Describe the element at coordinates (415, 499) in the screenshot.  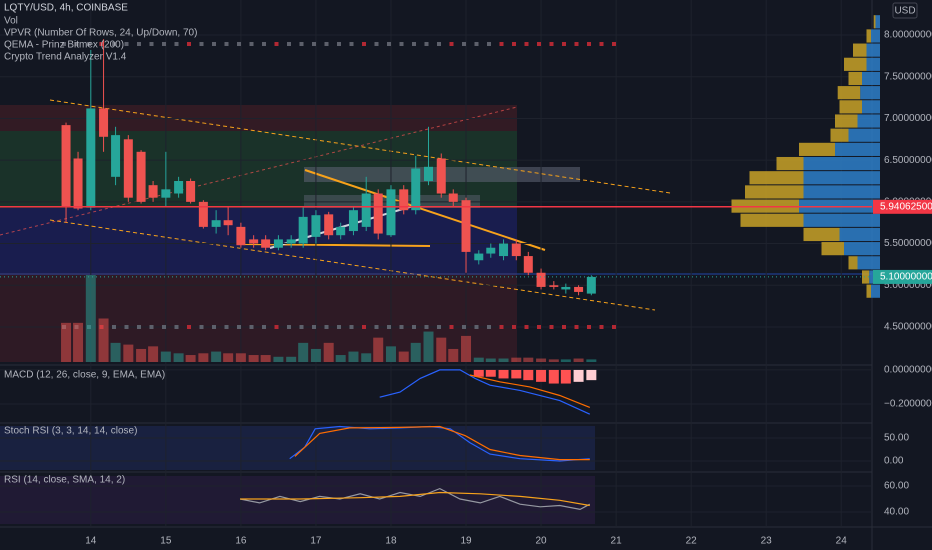
I see `series-line` at that location.